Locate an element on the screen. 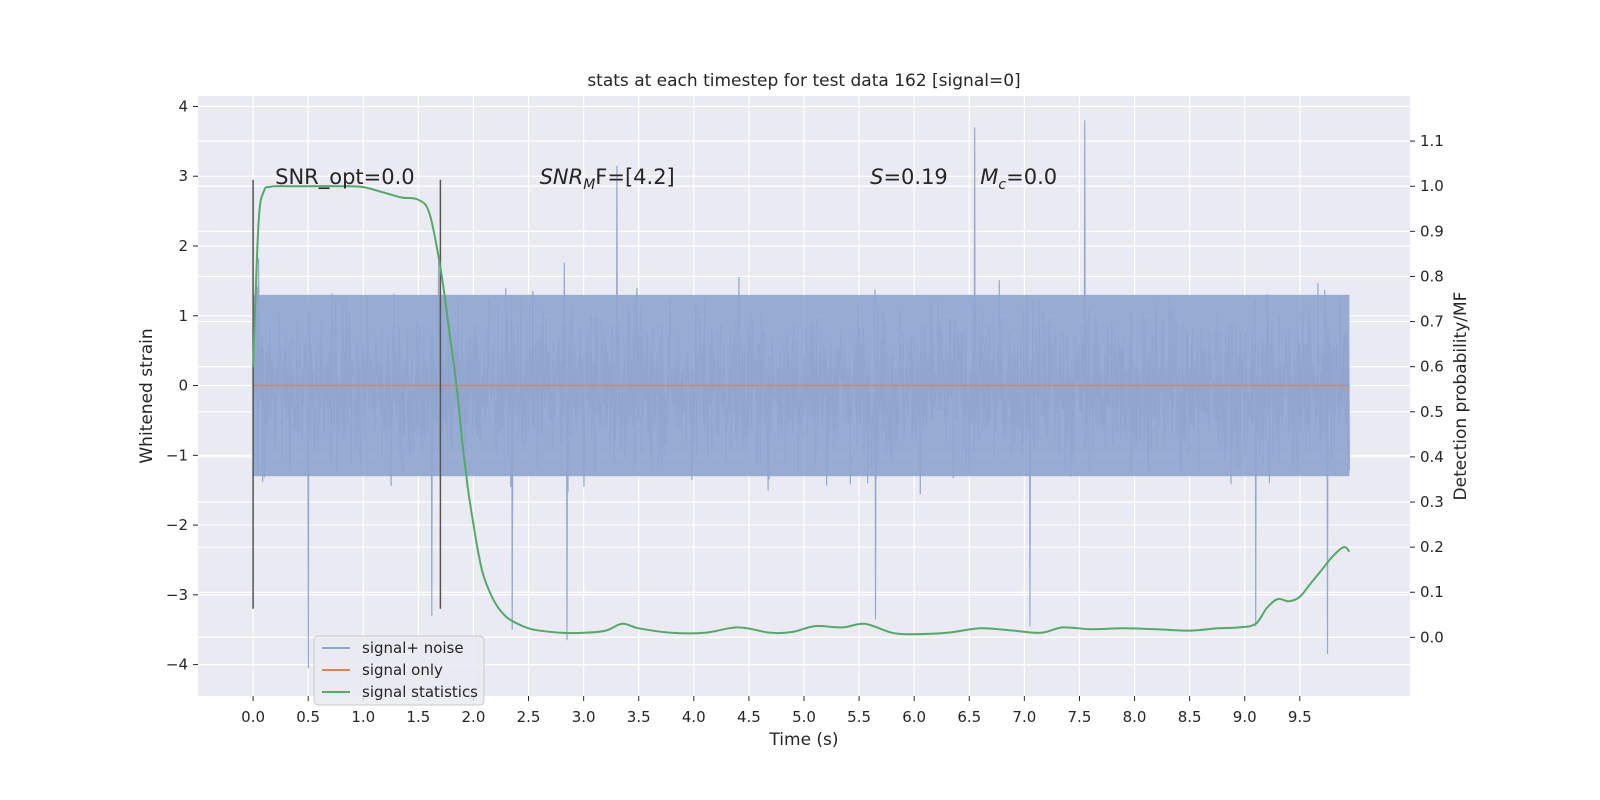 Image resolution: width=1600 pixels, height=800 pixels. annotation-mc-tail: =0.0 is located at coordinates (1031, 177).